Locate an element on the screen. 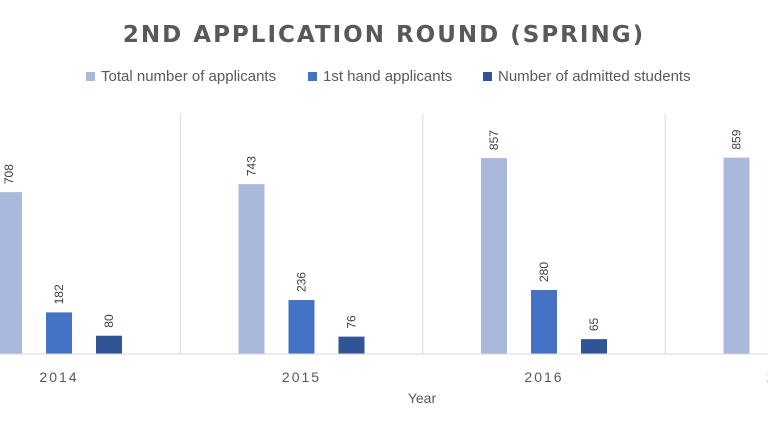 The width and height of the screenshot is (768, 432). x-tick-label: 2014 is located at coordinates (58, 377).